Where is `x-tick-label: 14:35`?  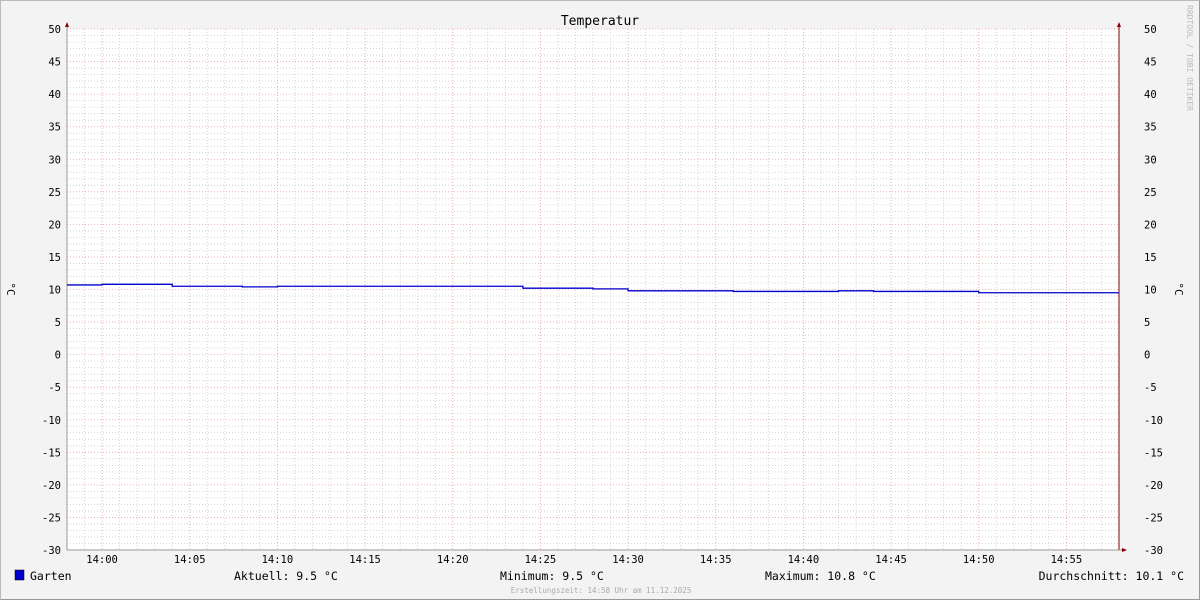 x-tick-label: 14:35 is located at coordinates (716, 560).